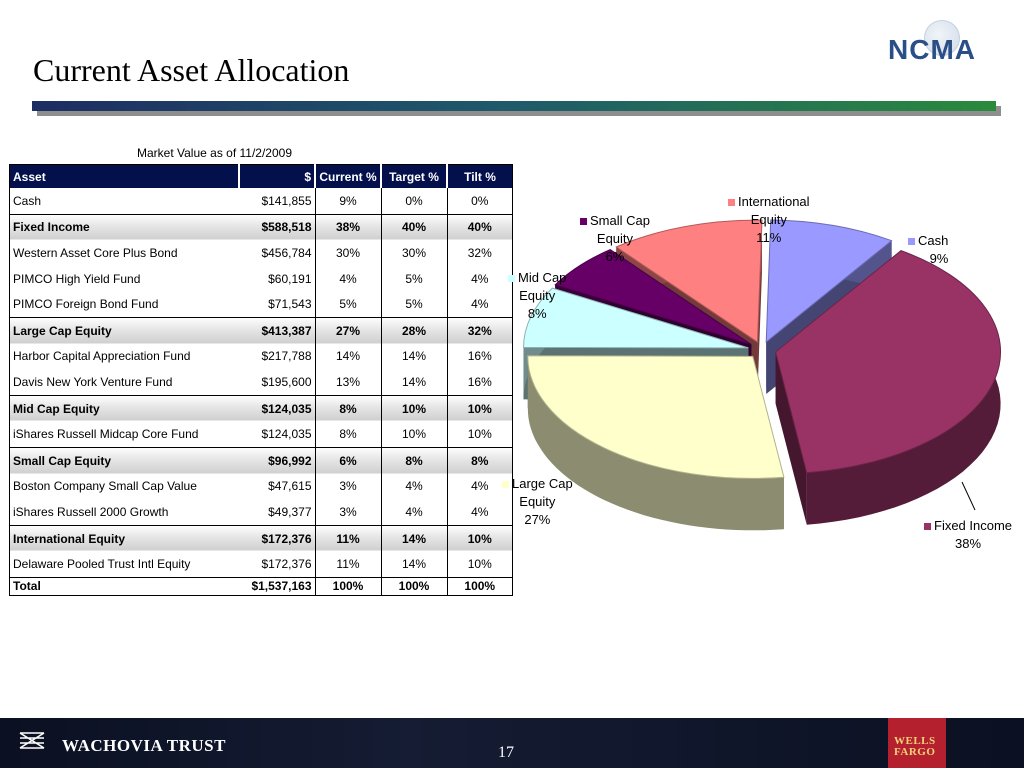  I want to click on cell-asset: PIMCO High Yield Fund, so click(77, 278).